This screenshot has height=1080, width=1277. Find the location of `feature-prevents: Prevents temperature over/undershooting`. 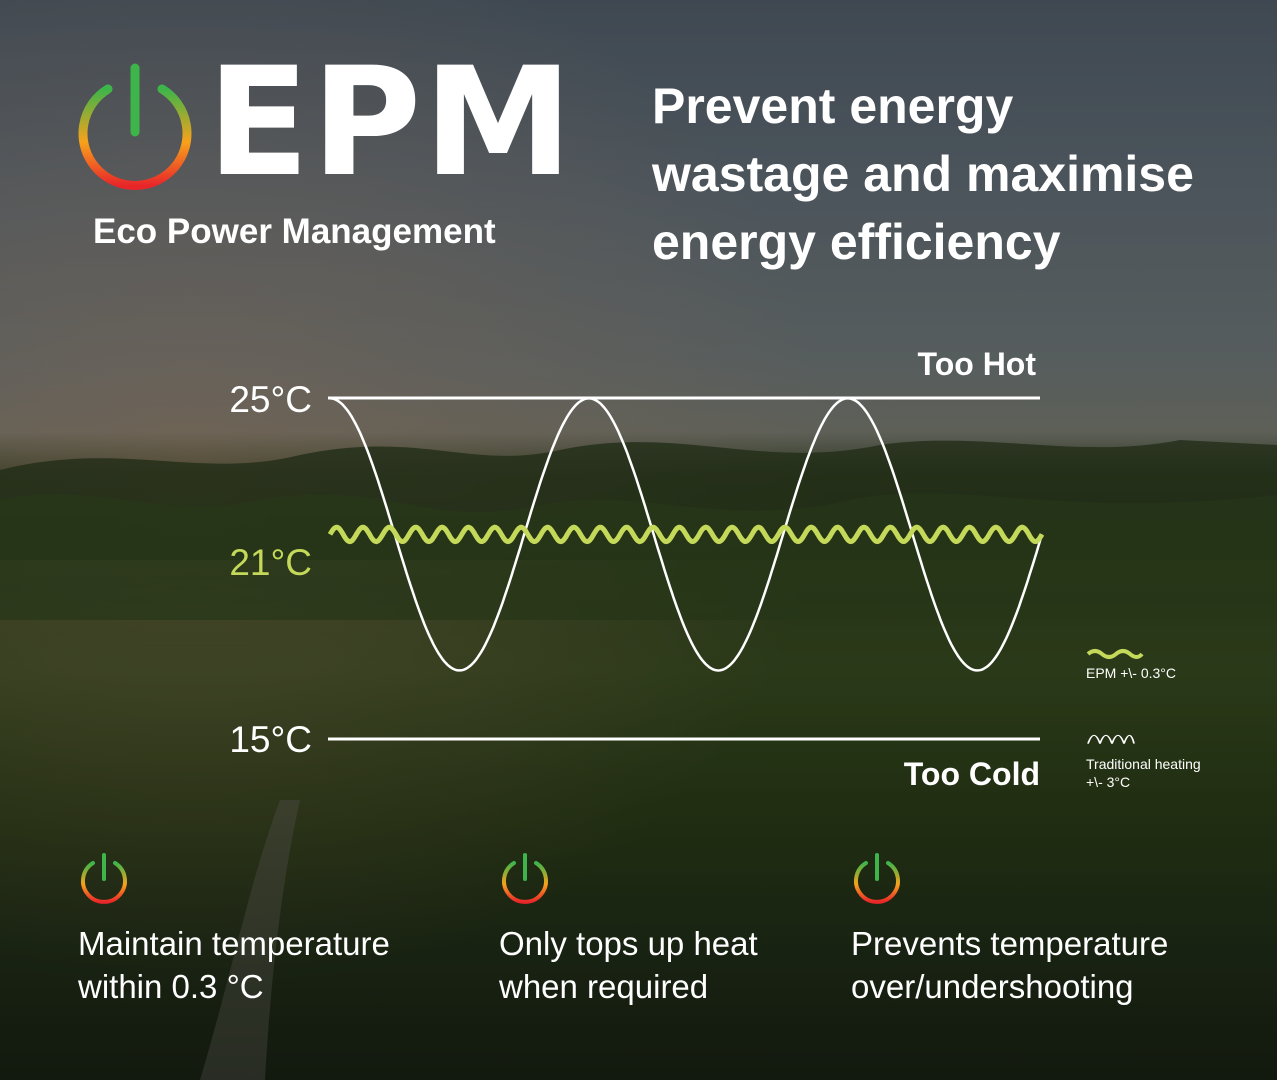

feature-prevents: Prevents temperature over/undershooting is located at coordinates (1041, 930).